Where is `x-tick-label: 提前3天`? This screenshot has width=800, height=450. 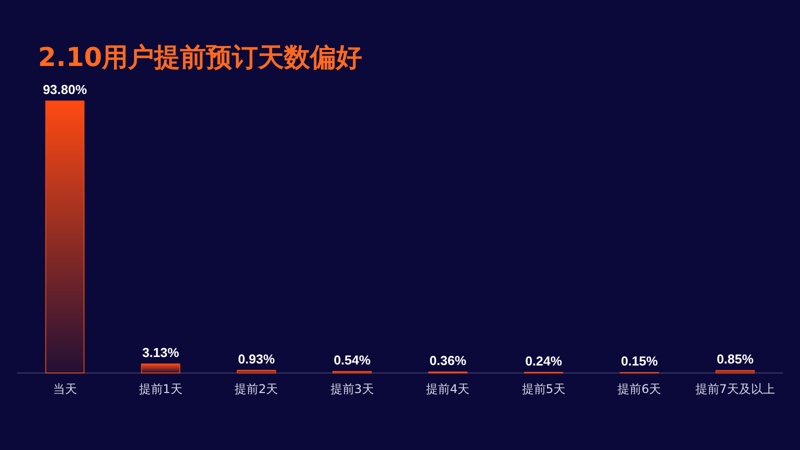
x-tick-label: 提前3天 is located at coordinates (352, 389).